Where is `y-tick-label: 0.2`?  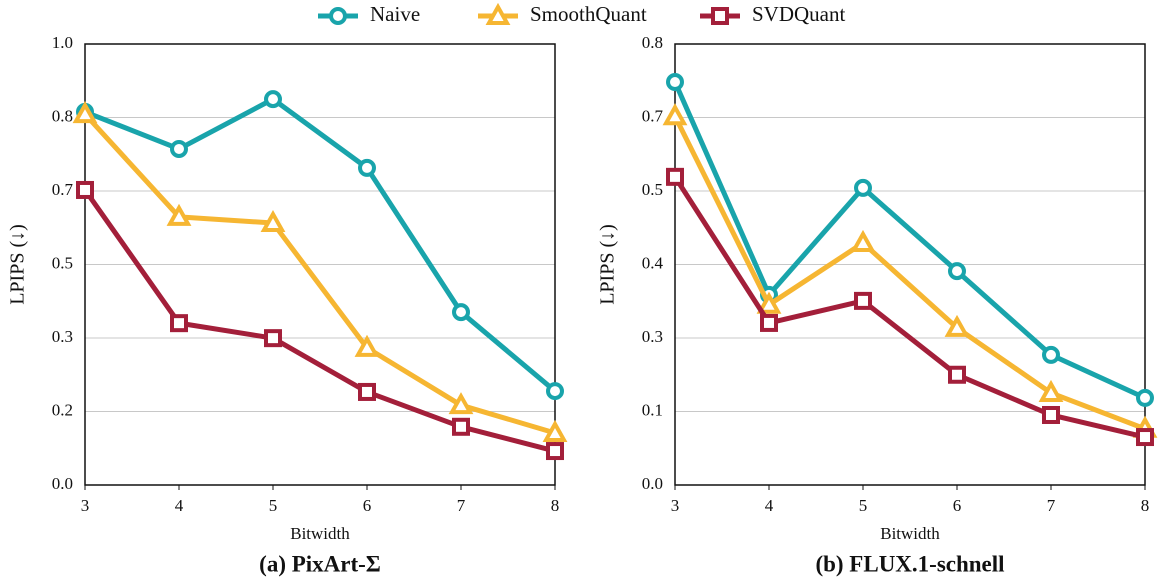
y-tick-label: 0.2 is located at coordinates (62, 409).